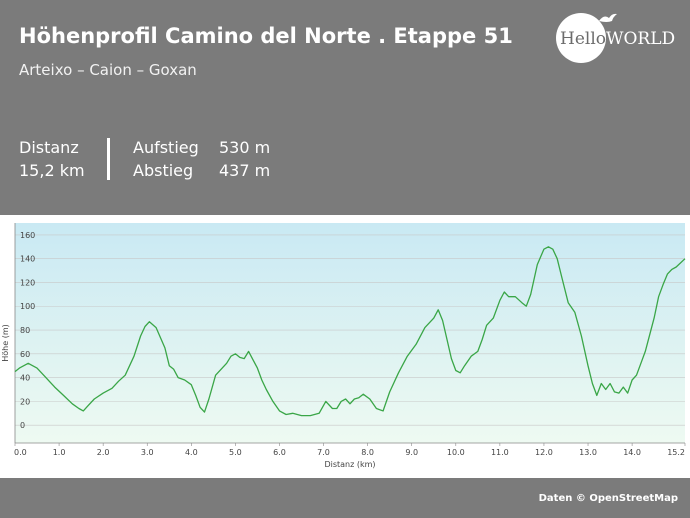 The width and height of the screenshot is (690, 518). Describe the element at coordinates (456, 452) in the screenshot. I see `x-tick-label: 10.0` at that location.